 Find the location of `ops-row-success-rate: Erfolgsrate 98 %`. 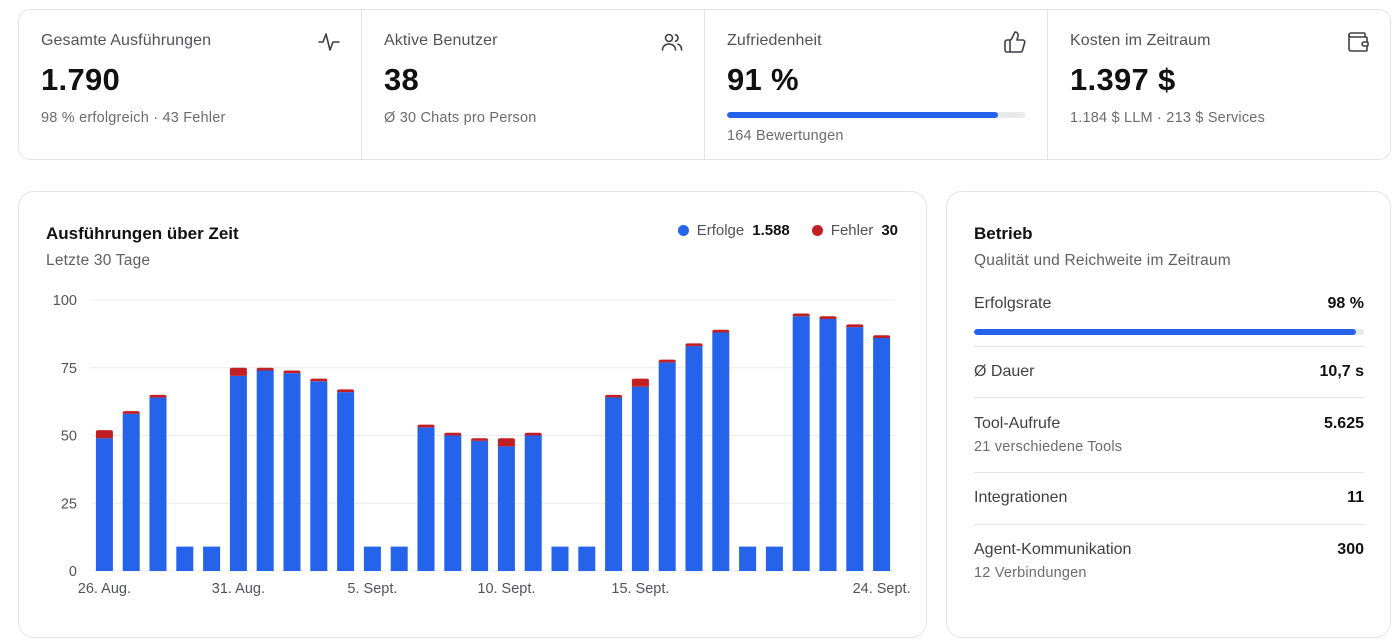

ops-row-success-rate: Erfolgsrate 98 % is located at coordinates (1169, 321).